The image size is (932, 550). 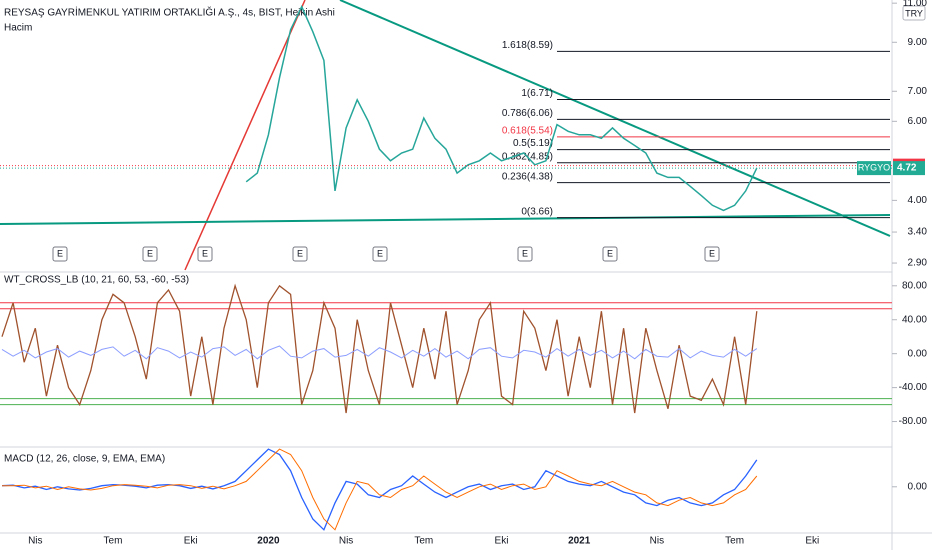 What do you see at coordinates (914, 319) in the screenshot?
I see `y-tick-label: 40.00` at bounding box center [914, 319].